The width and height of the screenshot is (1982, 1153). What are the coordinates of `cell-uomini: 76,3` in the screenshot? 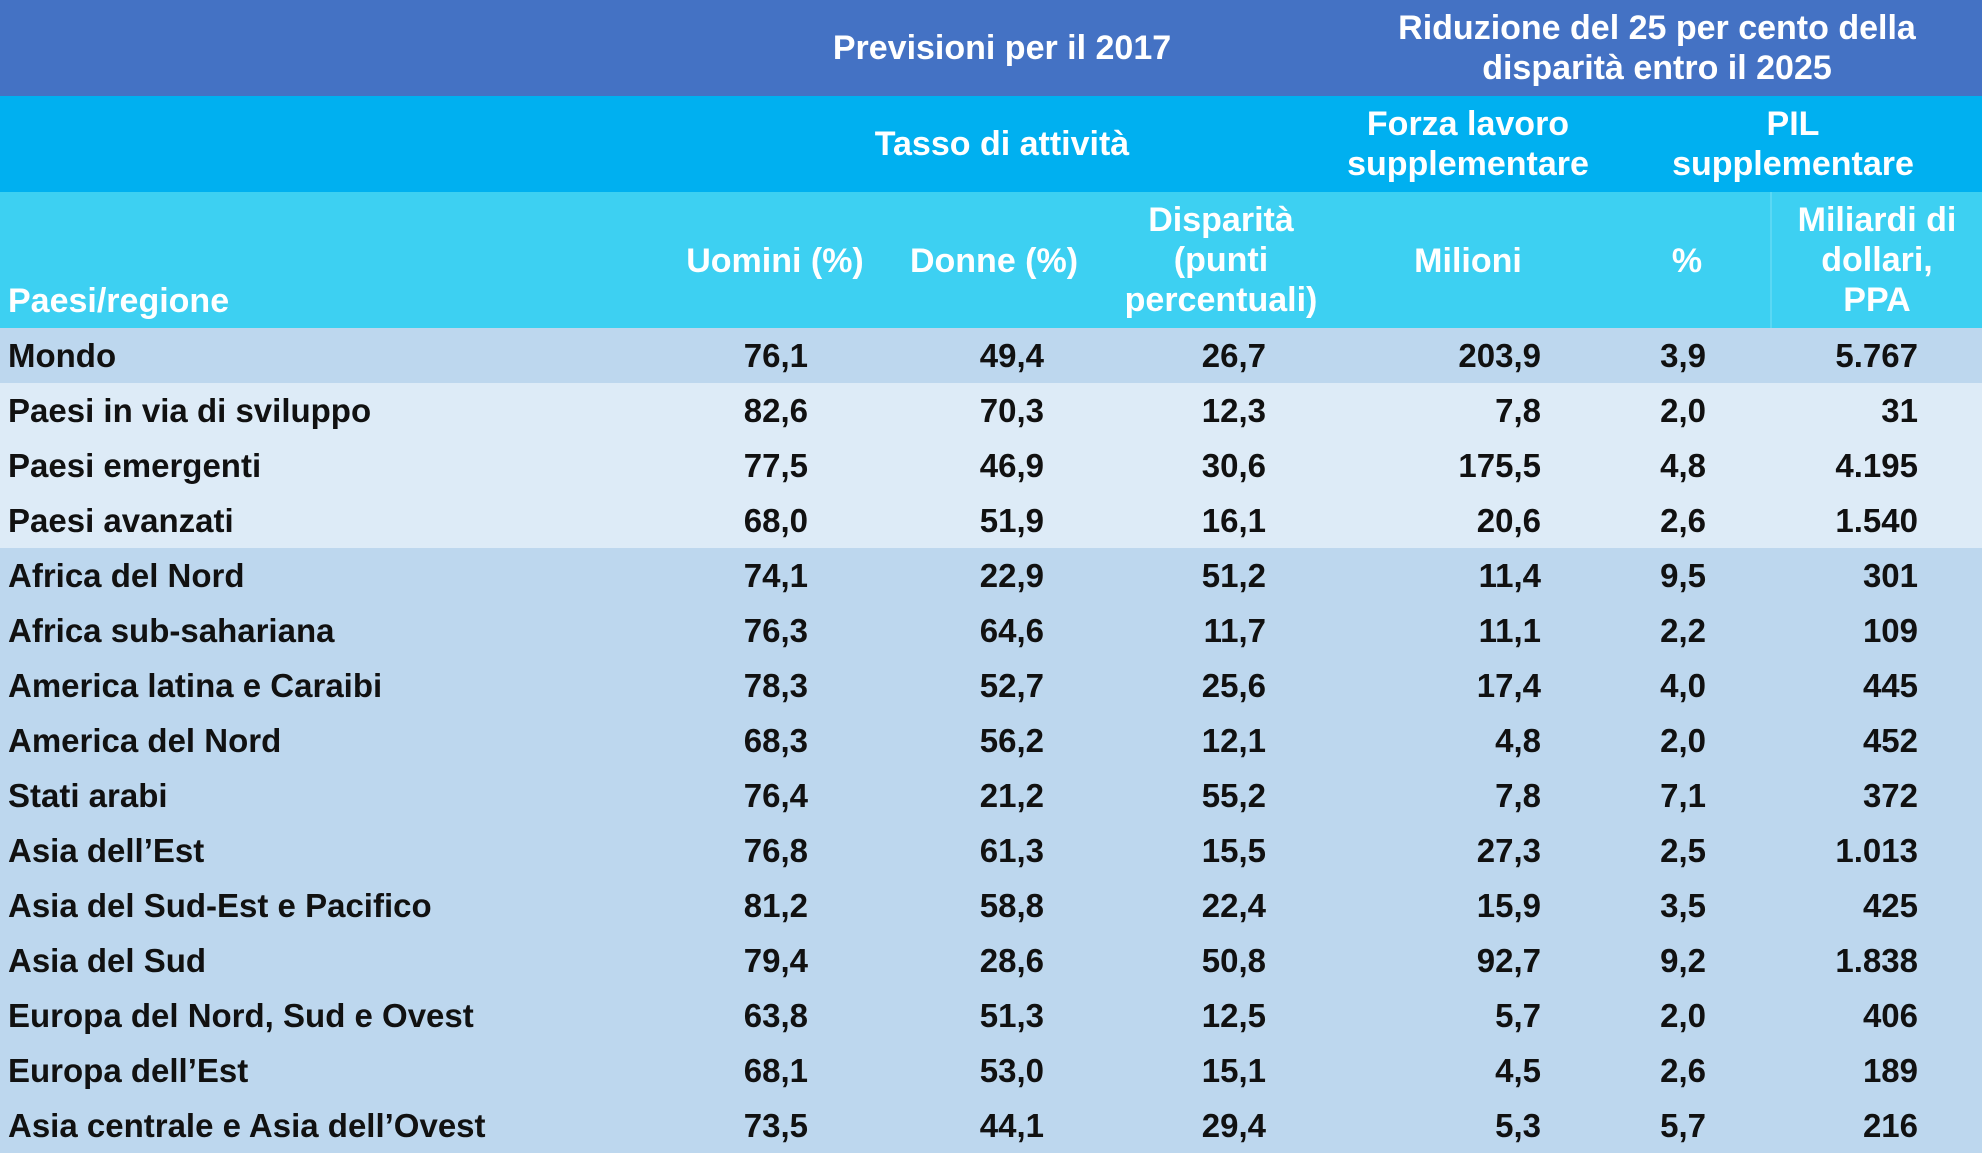 It's located at (775, 630).